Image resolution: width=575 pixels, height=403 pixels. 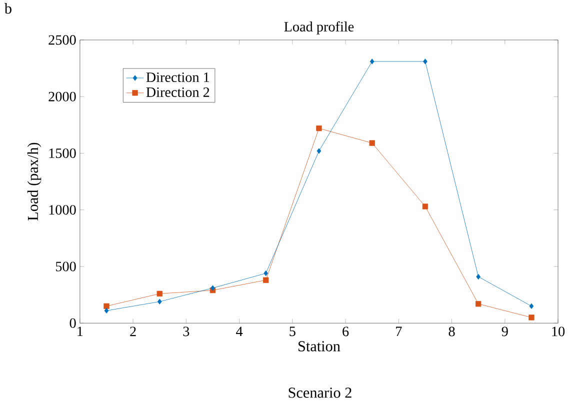 What do you see at coordinates (320, 393) in the screenshot?
I see `text: Scenario 2` at bounding box center [320, 393].